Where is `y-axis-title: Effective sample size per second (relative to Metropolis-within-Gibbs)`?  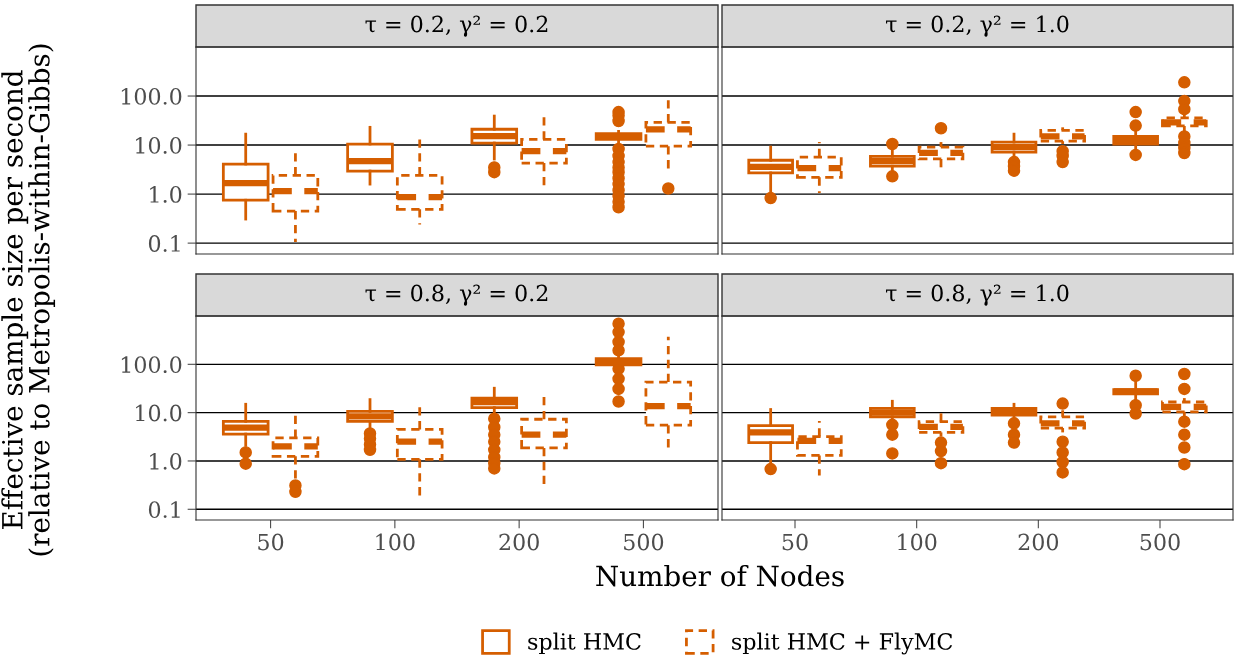
y-axis-title: Effective sample size per second (relative to Metropolis-within-Gibbs) is located at coordinates (28, 300).